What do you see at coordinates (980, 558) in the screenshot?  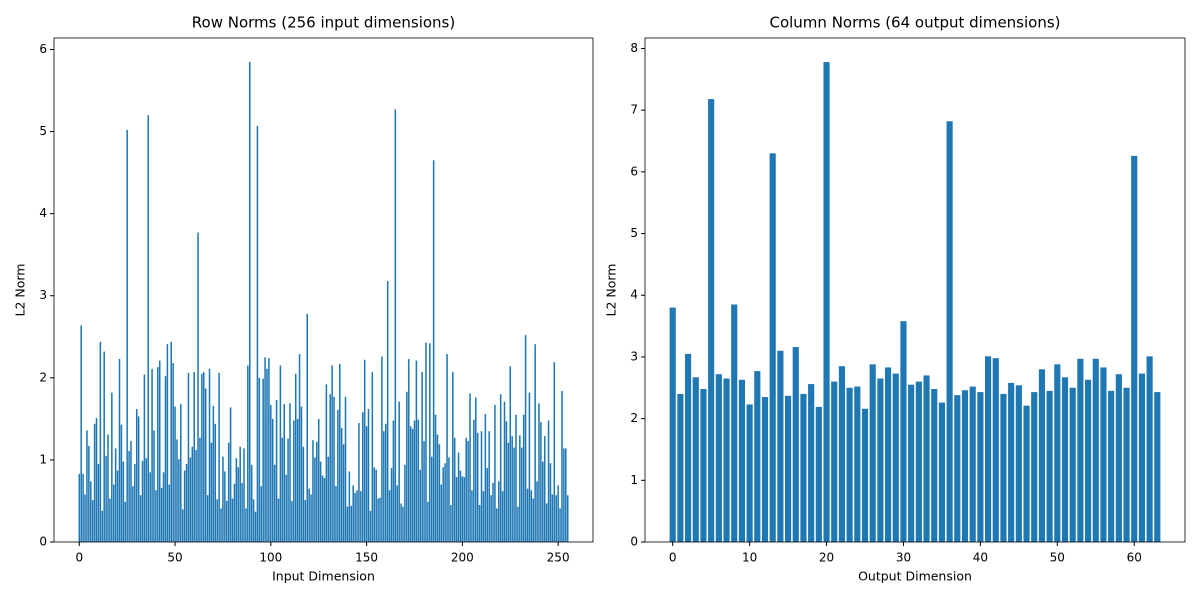 I see `x-tick-label: 40` at bounding box center [980, 558].